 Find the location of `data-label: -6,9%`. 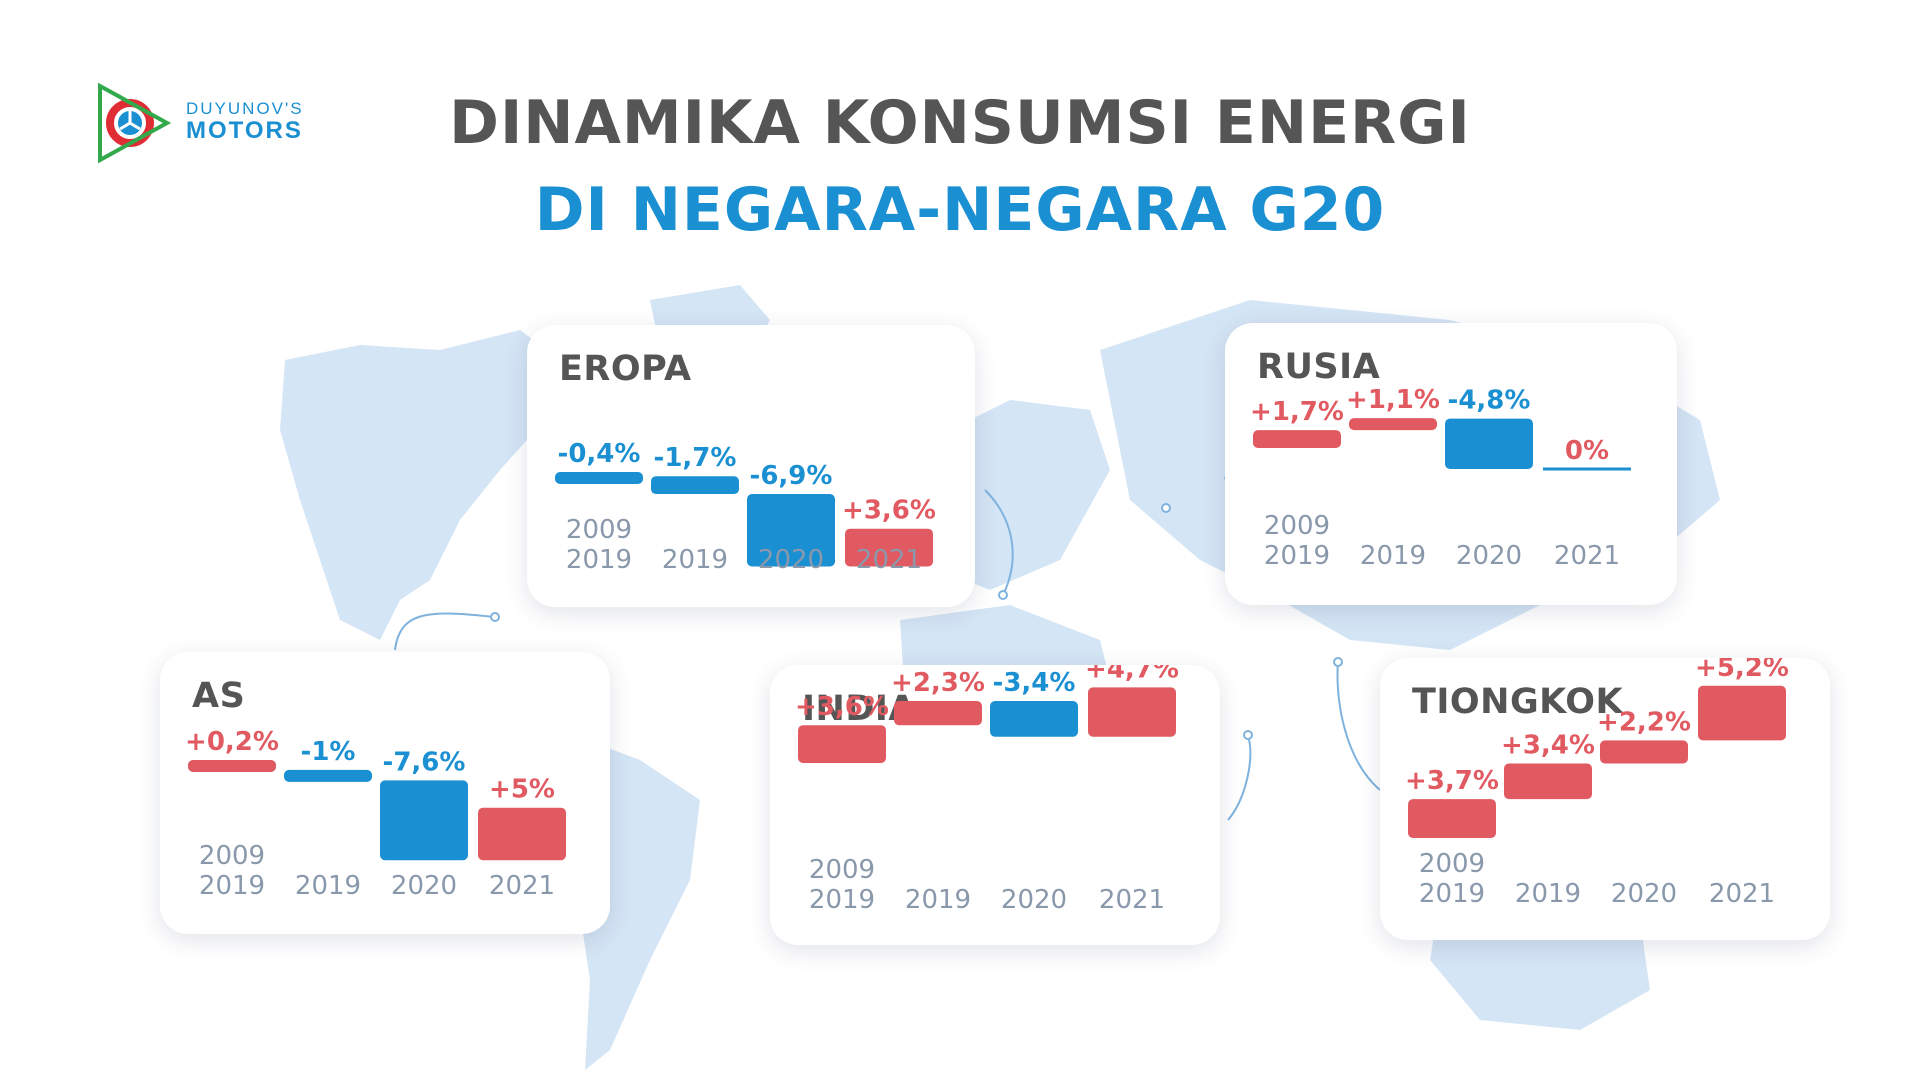

data-label: -6,9% is located at coordinates (791, 476).